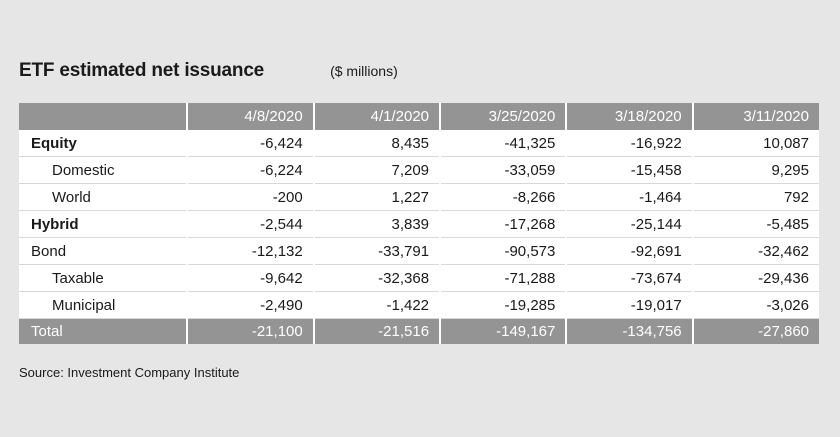 The image size is (840, 437). Describe the element at coordinates (376, 331) in the screenshot. I see `table-cell: -21,516` at that location.